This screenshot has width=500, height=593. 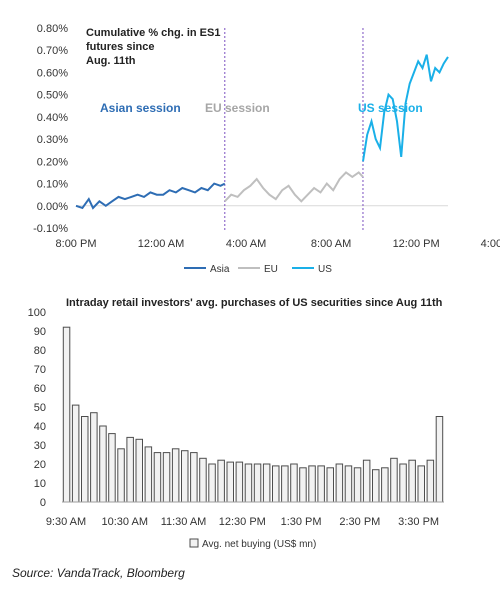 I want to click on y-tick-label: 90, so click(x=40, y=332).